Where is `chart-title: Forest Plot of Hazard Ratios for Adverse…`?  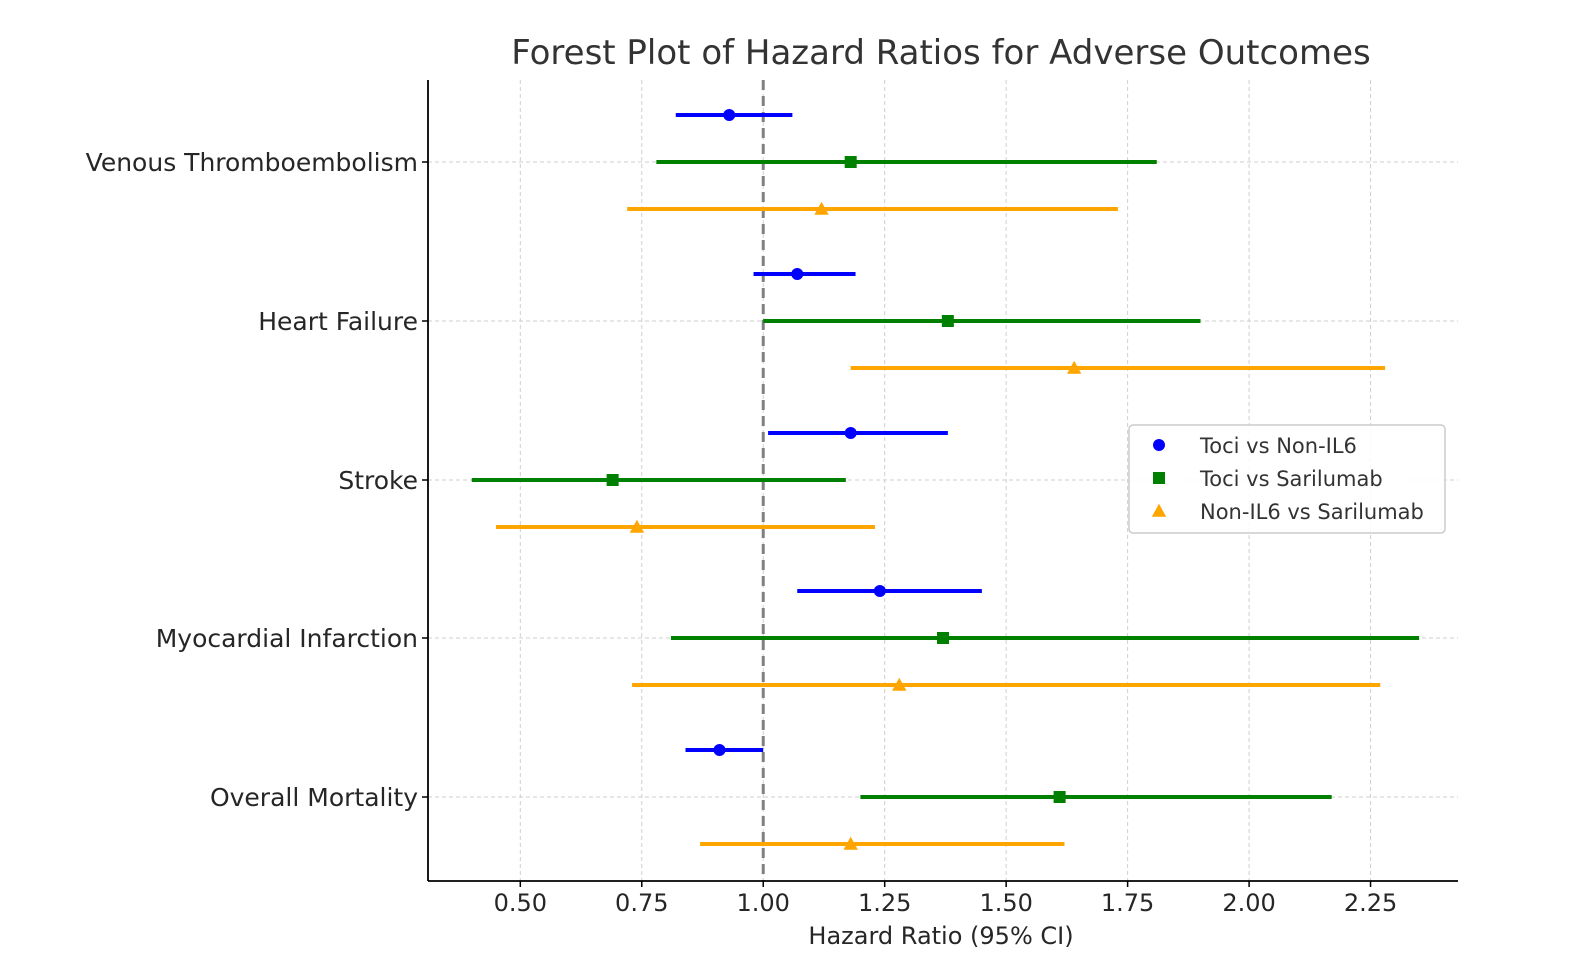
chart-title: Forest Plot of Hazard Ratios for Adverse… is located at coordinates (940, 53).